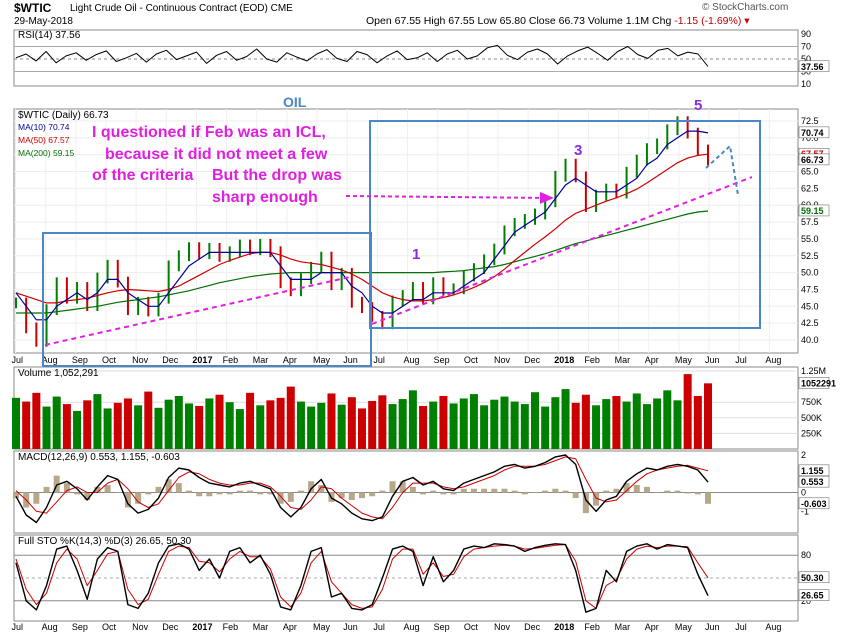 The width and height of the screenshot is (841, 632). What do you see at coordinates (44, 127) in the screenshot?
I see `ma10-legend: MA(10) 70.74` at bounding box center [44, 127].